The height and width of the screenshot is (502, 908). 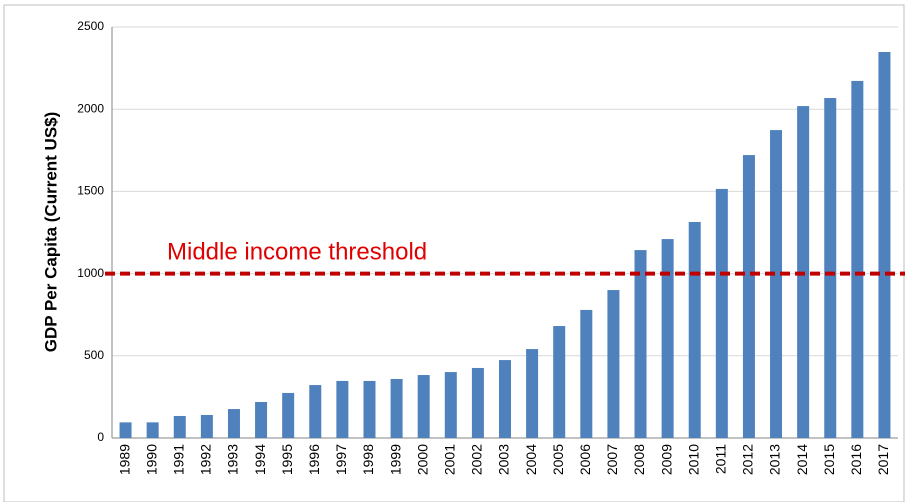 What do you see at coordinates (585, 459) in the screenshot?
I see `x-tick-label: 2006` at bounding box center [585, 459].